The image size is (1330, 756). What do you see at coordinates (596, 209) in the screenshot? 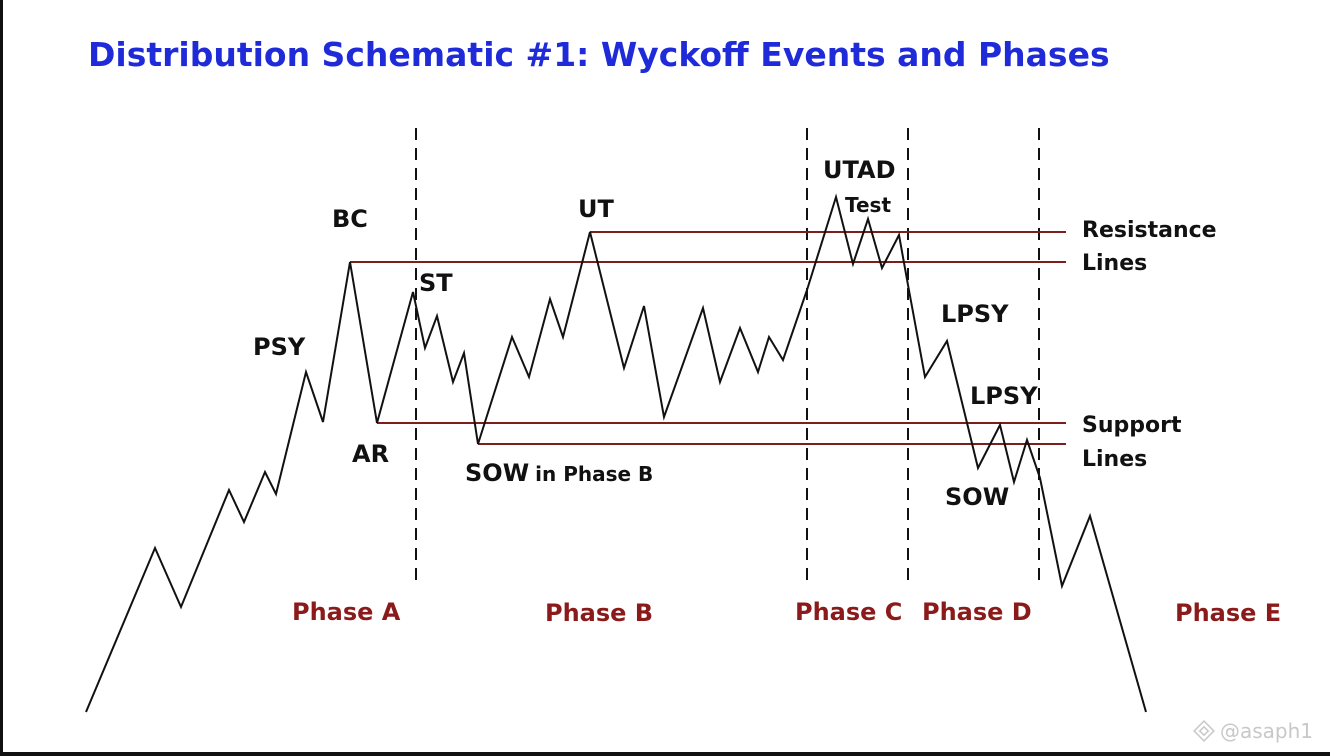
I see `event-ut-label: UT` at bounding box center [596, 209].